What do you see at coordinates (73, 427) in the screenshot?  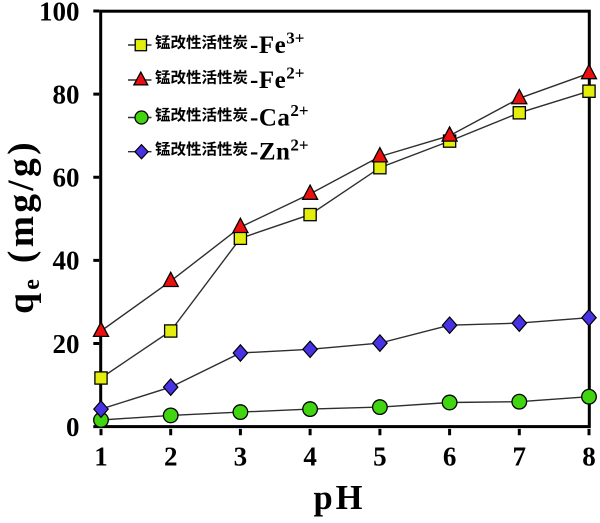 I see `svg-text: 0` at bounding box center [73, 427].